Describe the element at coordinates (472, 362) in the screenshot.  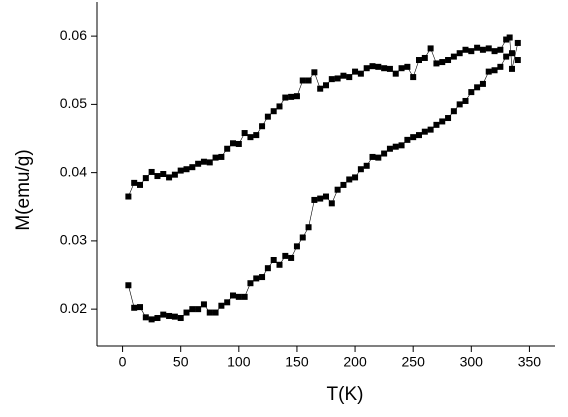
I see `x-tick-label: 300` at that location.